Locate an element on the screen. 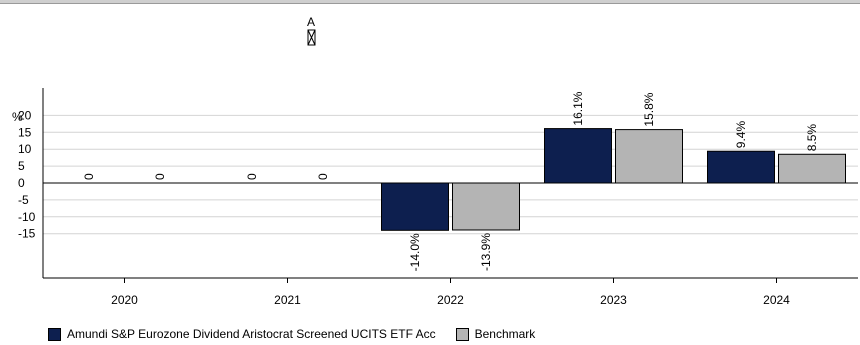 The height and width of the screenshot is (345, 860). annotation-letter: A is located at coordinates (311, 22).